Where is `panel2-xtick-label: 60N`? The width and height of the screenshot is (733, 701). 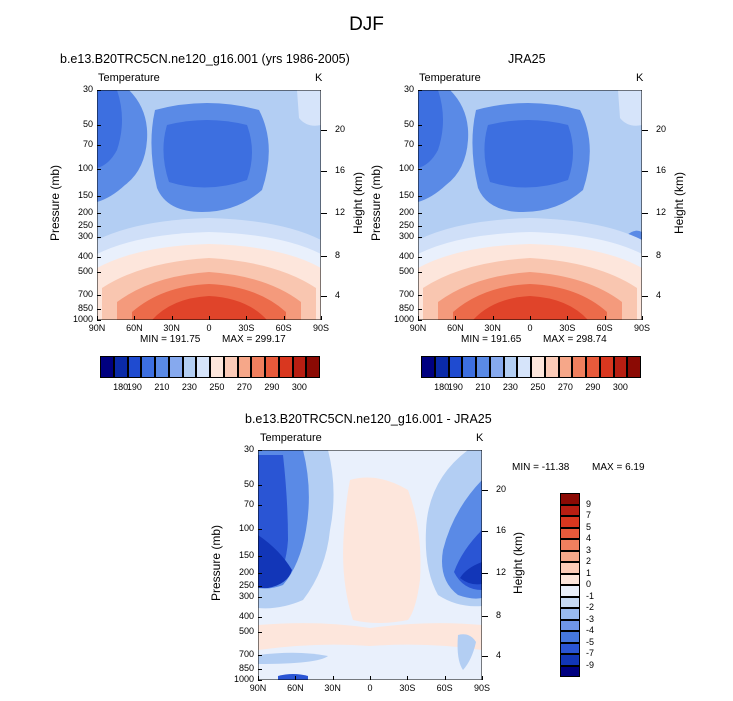 panel2-xtick-label: 60N is located at coordinates (455, 328).